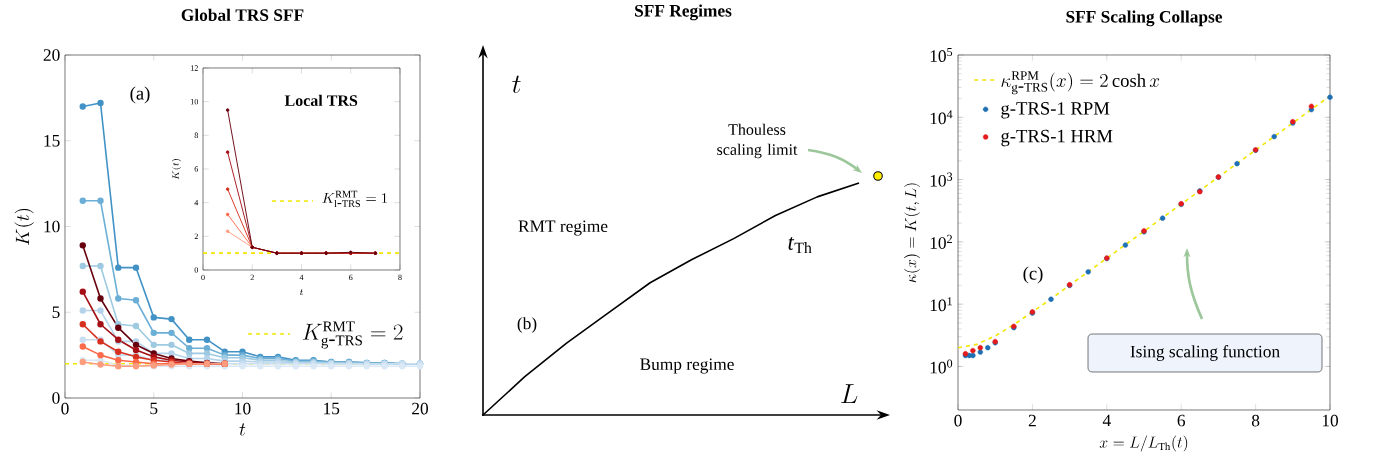 The image size is (1399, 475). What do you see at coordinates (941, 241) in the screenshot?
I see `y-tick-label: 10$^{2}$` at bounding box center [941, 241].